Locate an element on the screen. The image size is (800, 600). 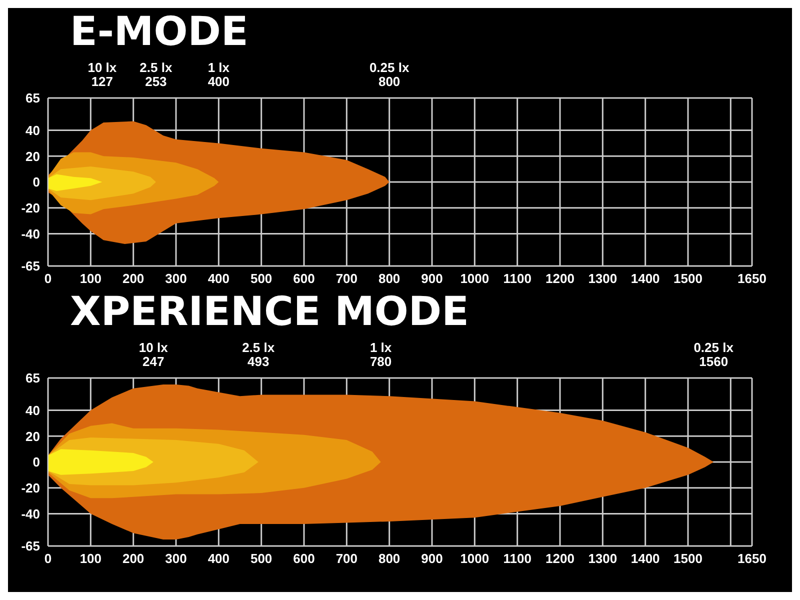
x2-tick-label: 247 is located at coordinates (153, 361).